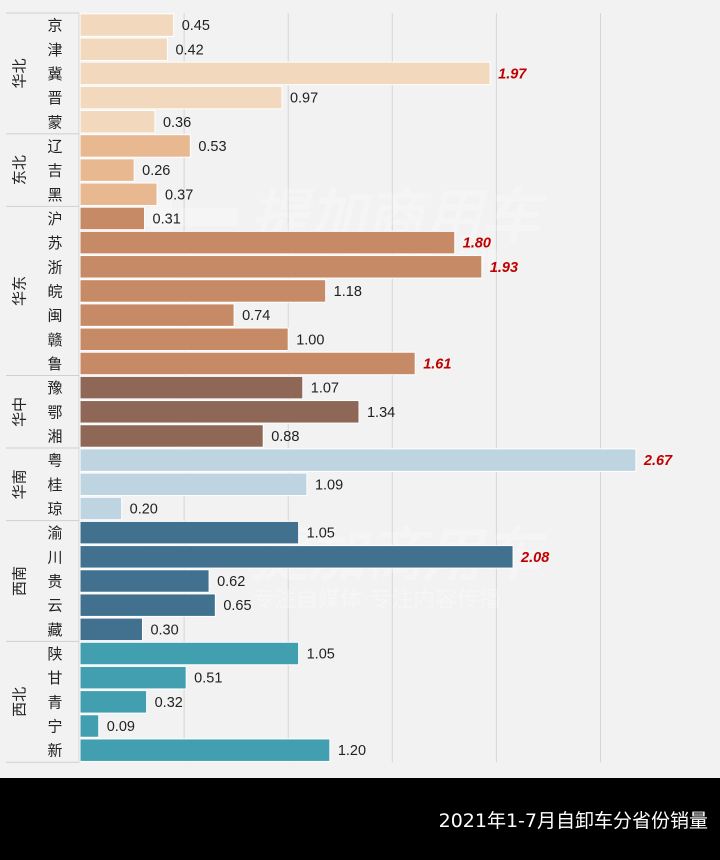 This screenshot has height=860, width=720. What do you see at coordinates (329, 485) in the screenshot?
I see `value-label: 1.09` at bounding box center [329, 485].